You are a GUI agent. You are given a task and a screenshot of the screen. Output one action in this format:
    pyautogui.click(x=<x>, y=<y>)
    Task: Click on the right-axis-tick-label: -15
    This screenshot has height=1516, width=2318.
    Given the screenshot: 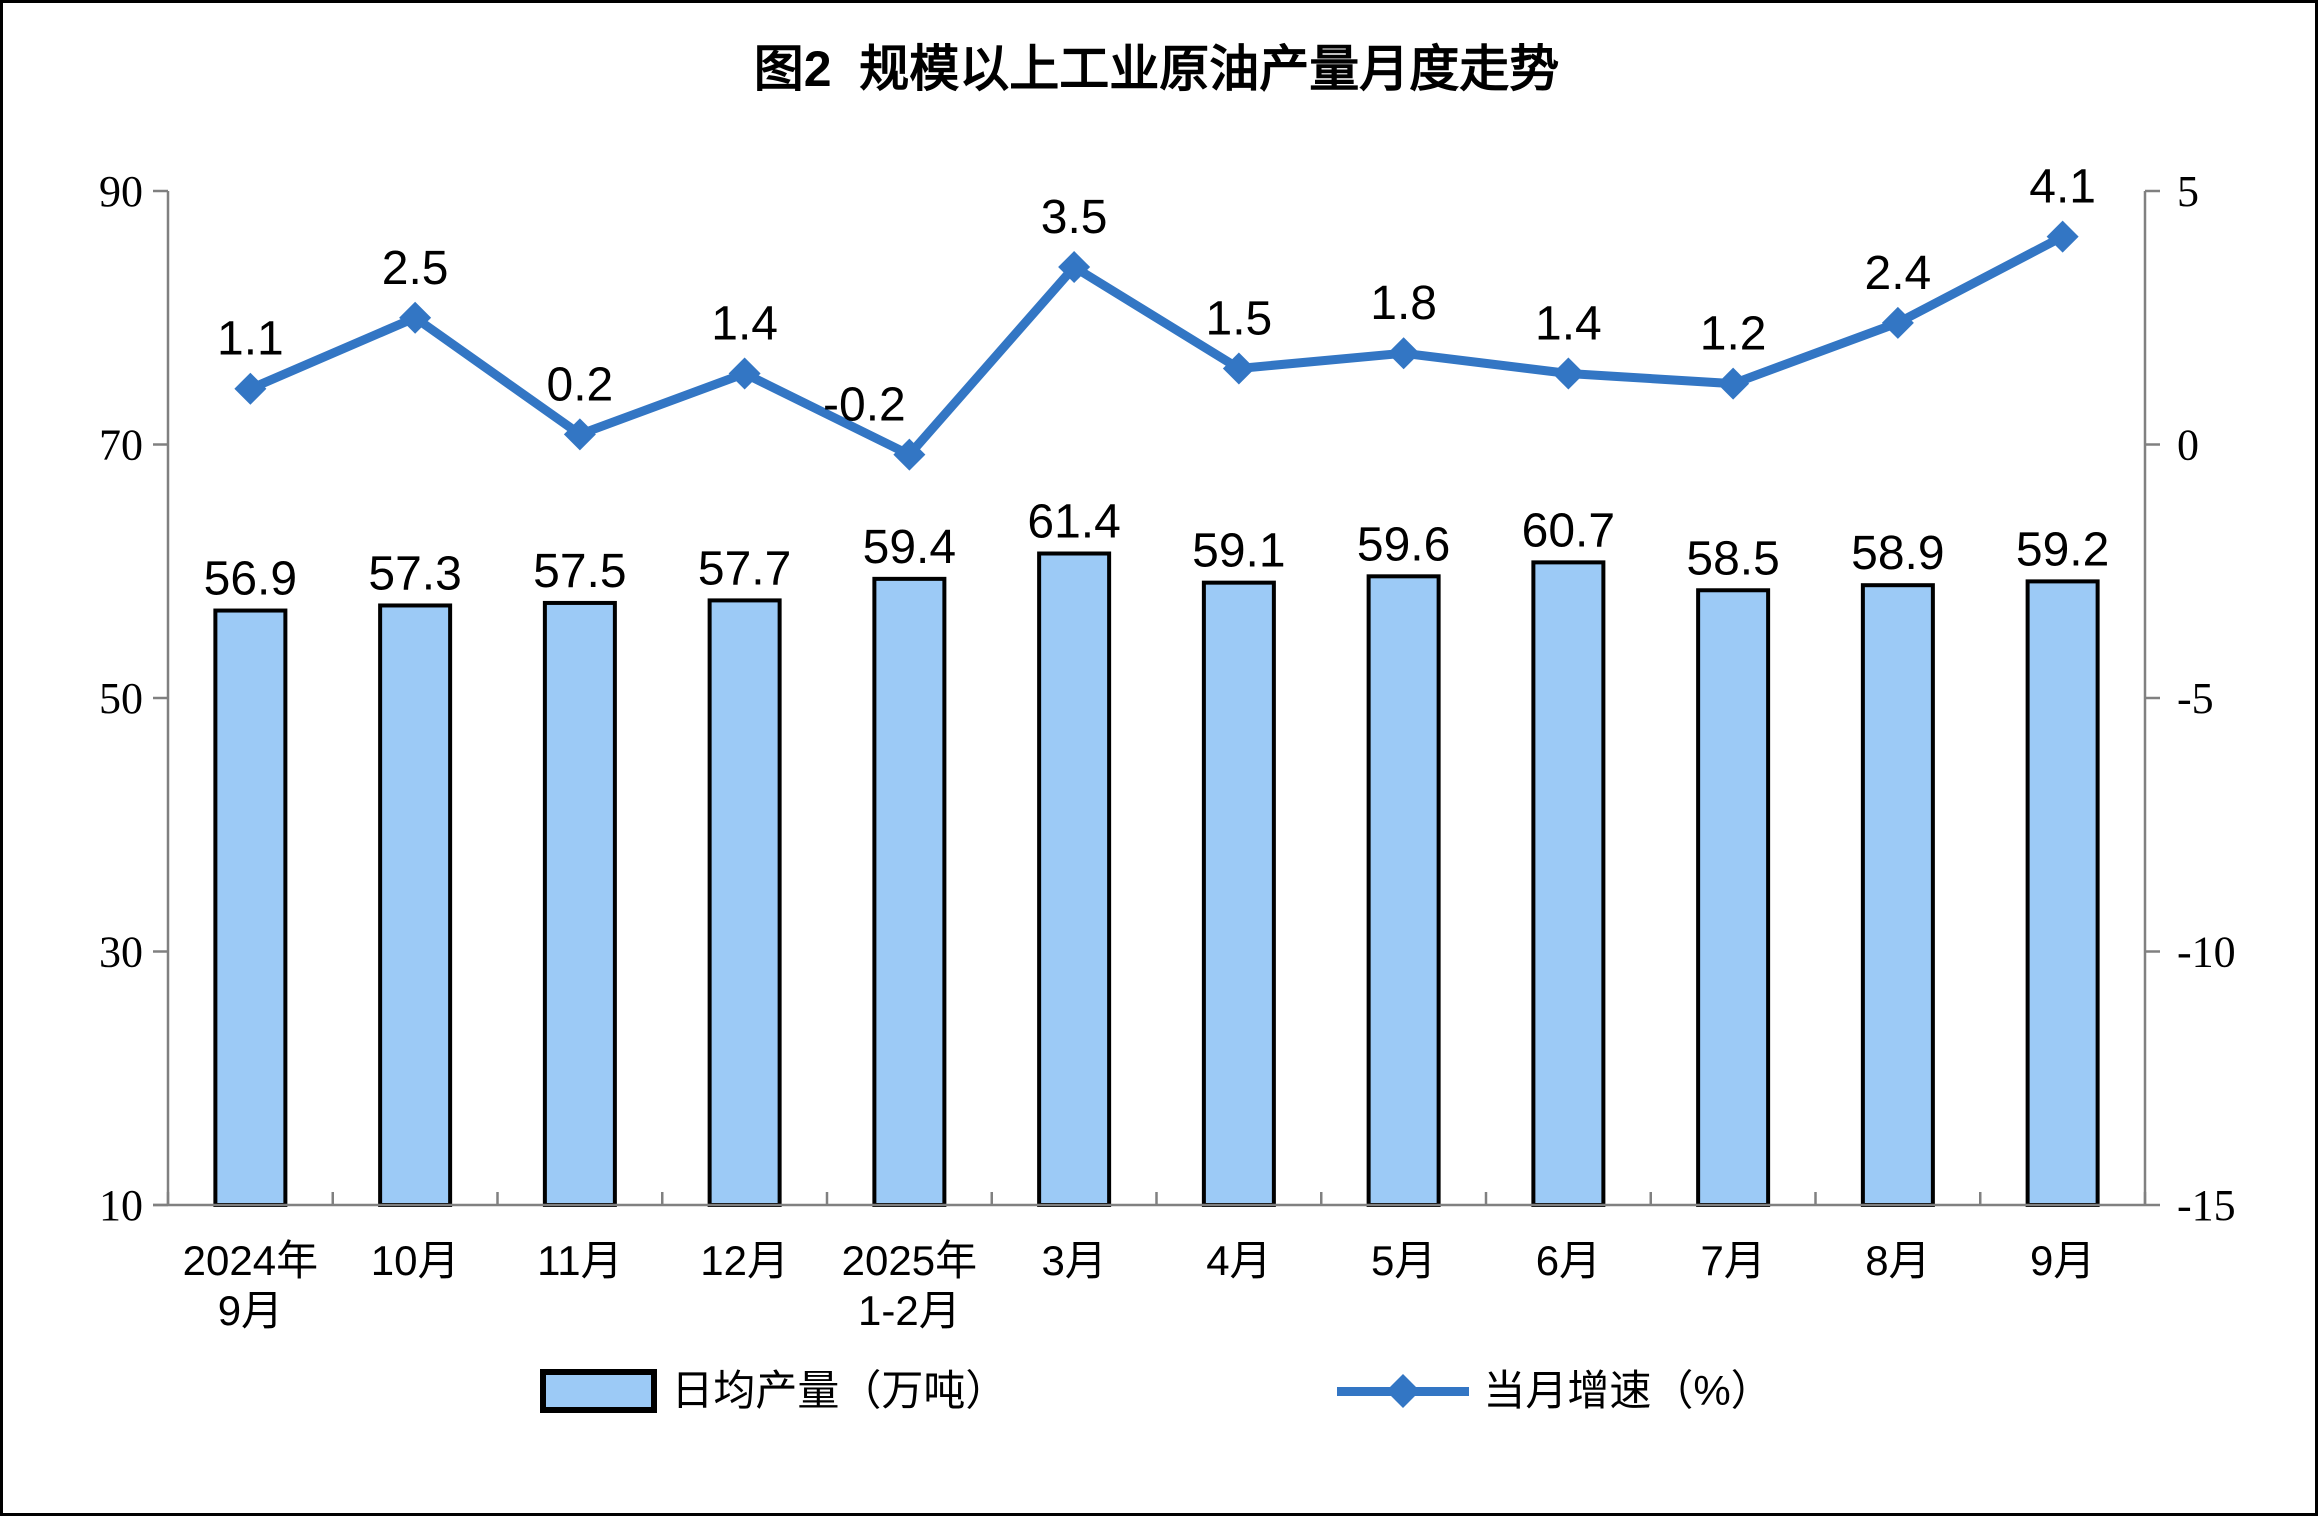 What is the action you would take?
    pyautogui.click(x=2206, y=1205)
    